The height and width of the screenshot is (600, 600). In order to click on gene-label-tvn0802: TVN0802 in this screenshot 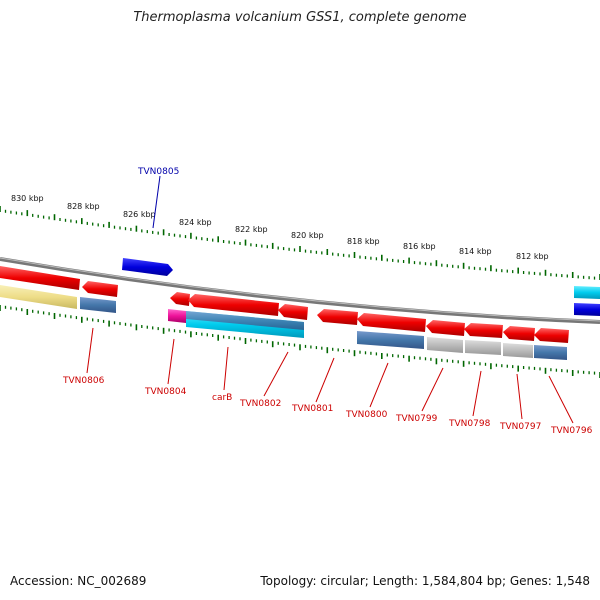, I will do `click(260, 404)`.